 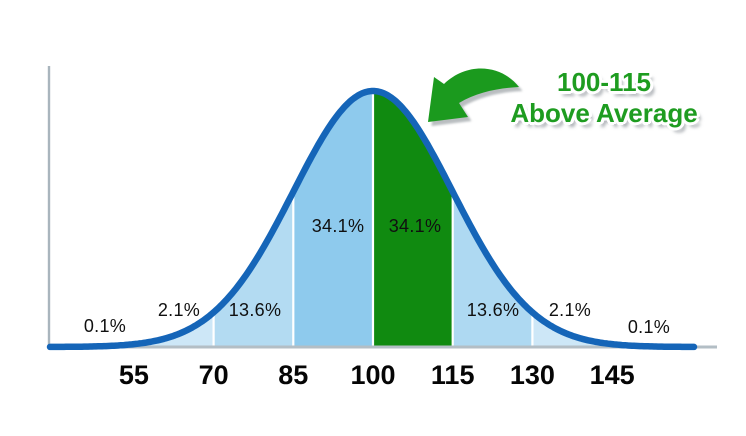 I want to click on percent-label-100-115: 34.1%, so click(x=415, y=226).